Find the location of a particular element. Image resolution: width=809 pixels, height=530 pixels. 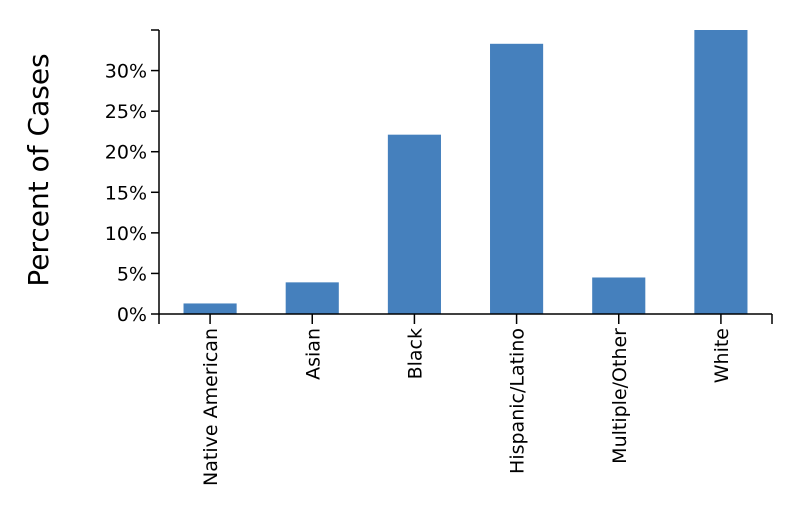

y-tick-label: 30% is located at coordinates (126, 72).